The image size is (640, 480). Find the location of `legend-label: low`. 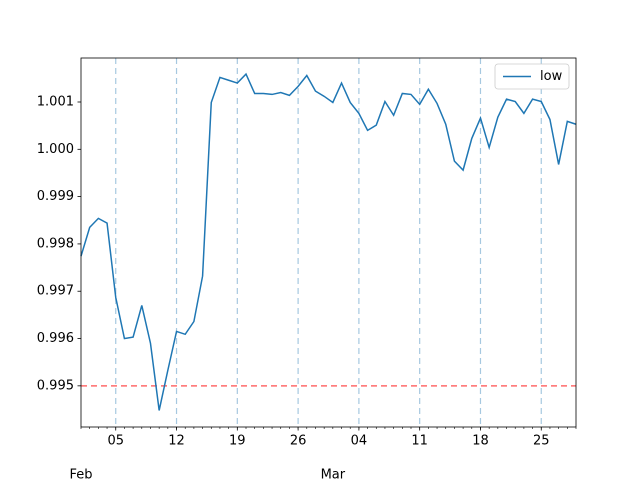

legend-label: low is located at coordinates (551, 76).